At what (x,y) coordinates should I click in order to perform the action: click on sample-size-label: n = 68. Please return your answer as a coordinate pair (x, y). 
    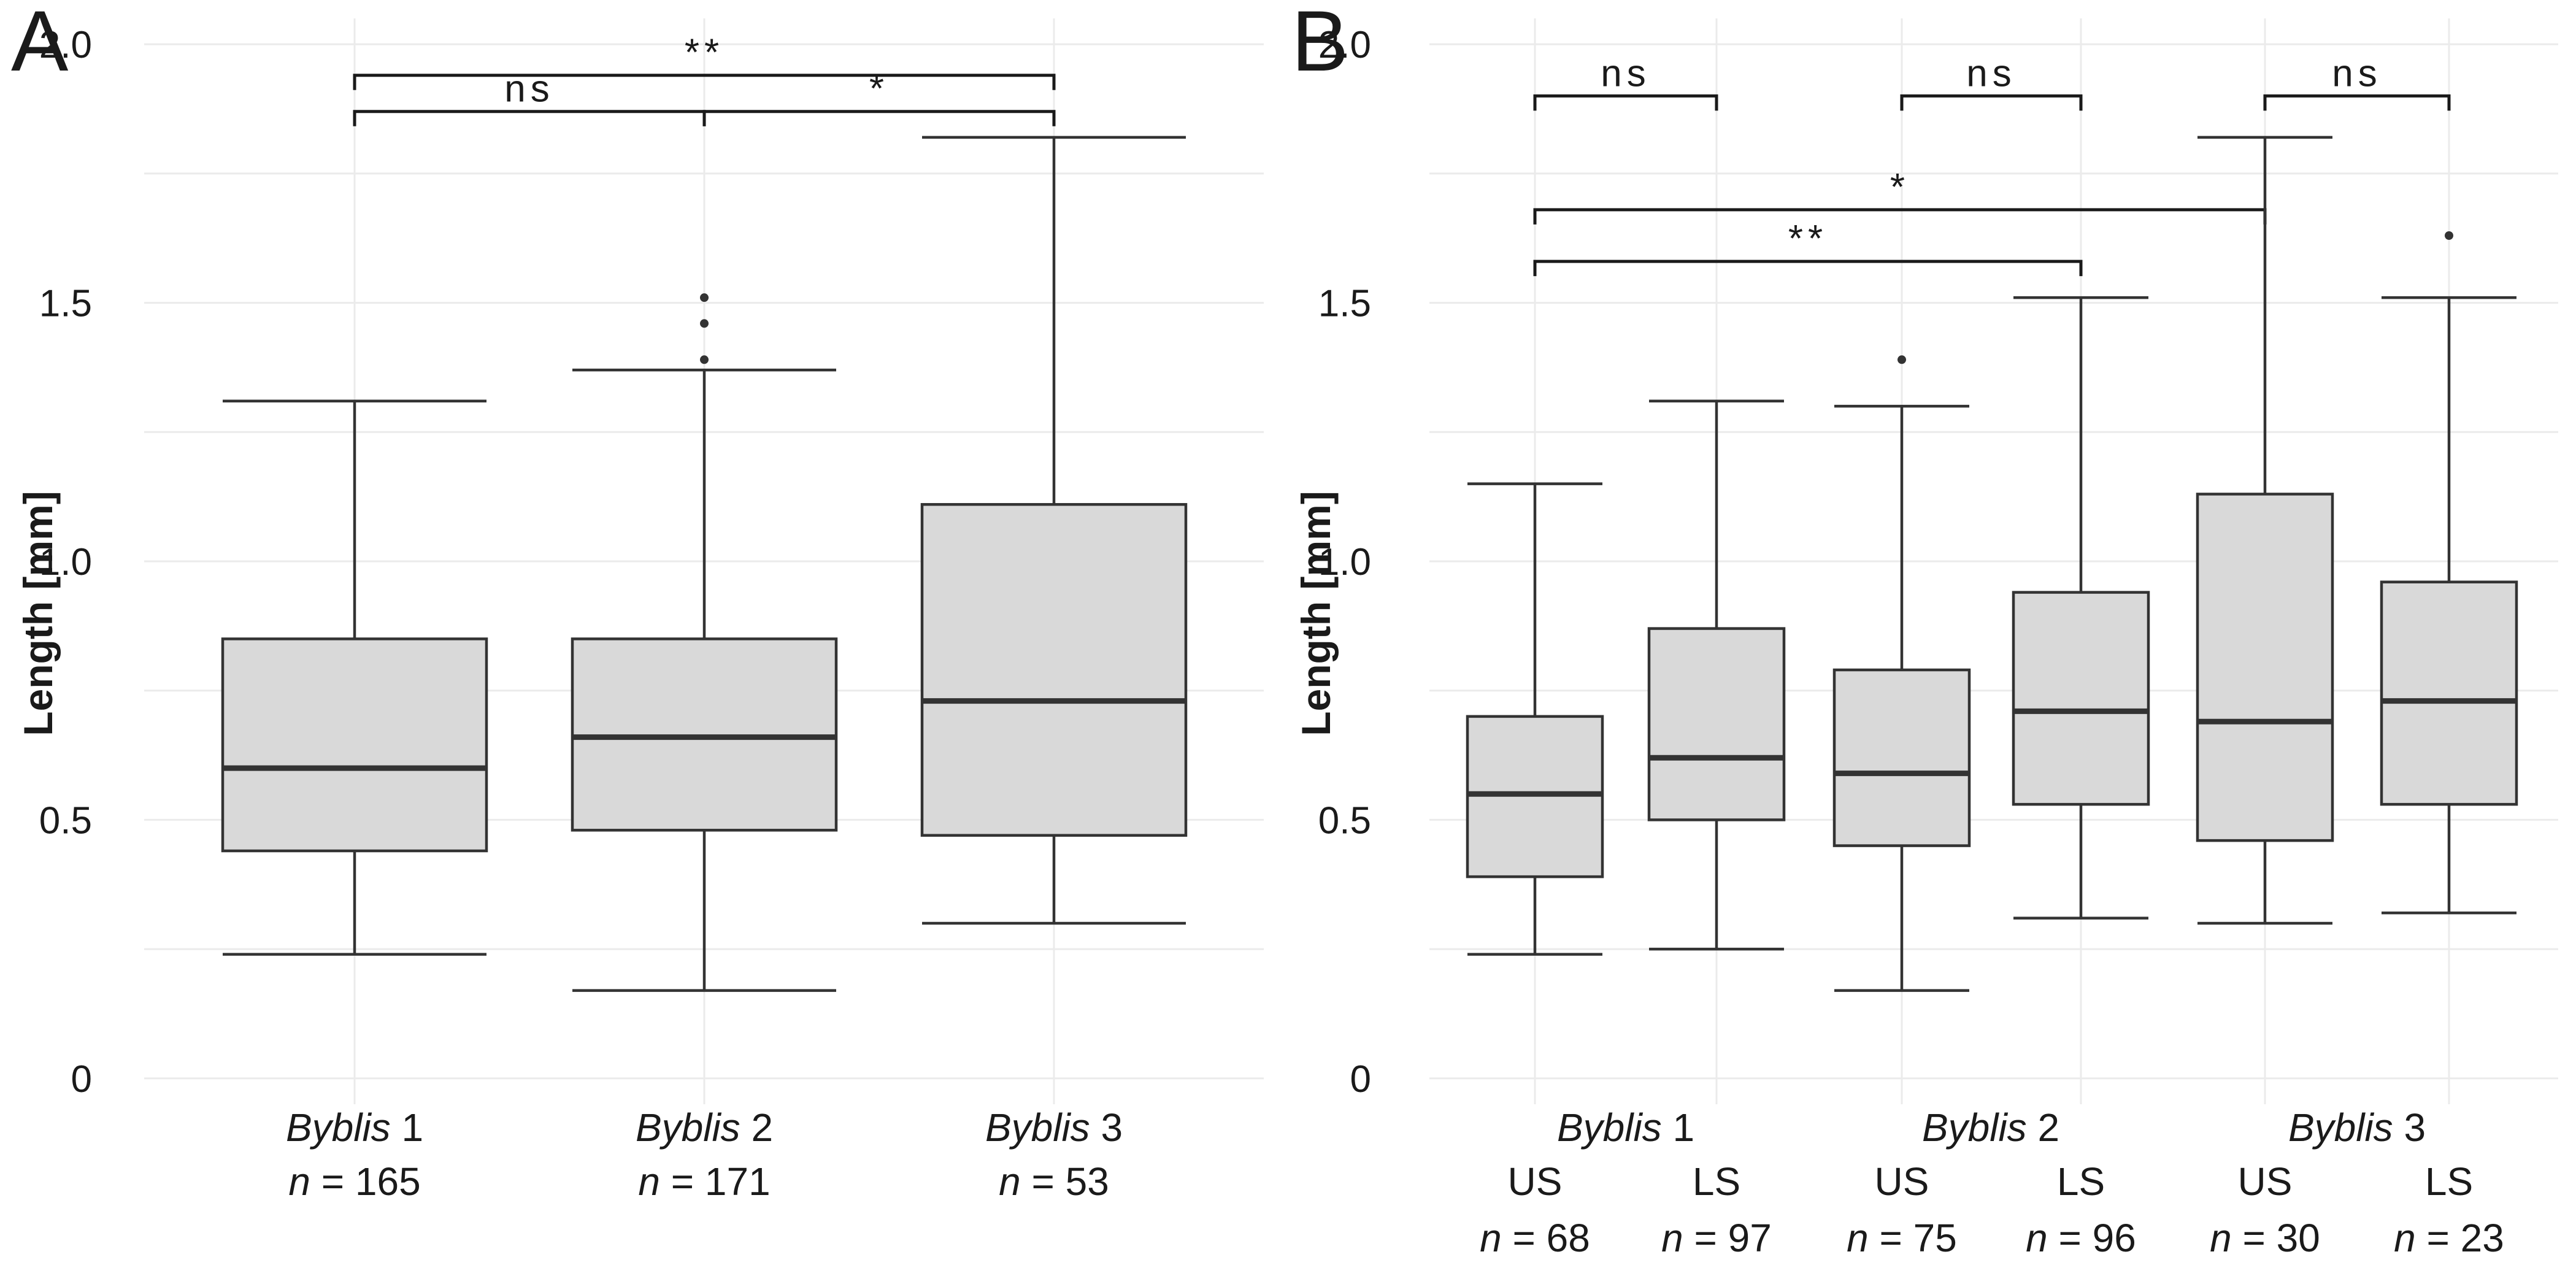
    Looking at the image, I should click on (1535, 1238).